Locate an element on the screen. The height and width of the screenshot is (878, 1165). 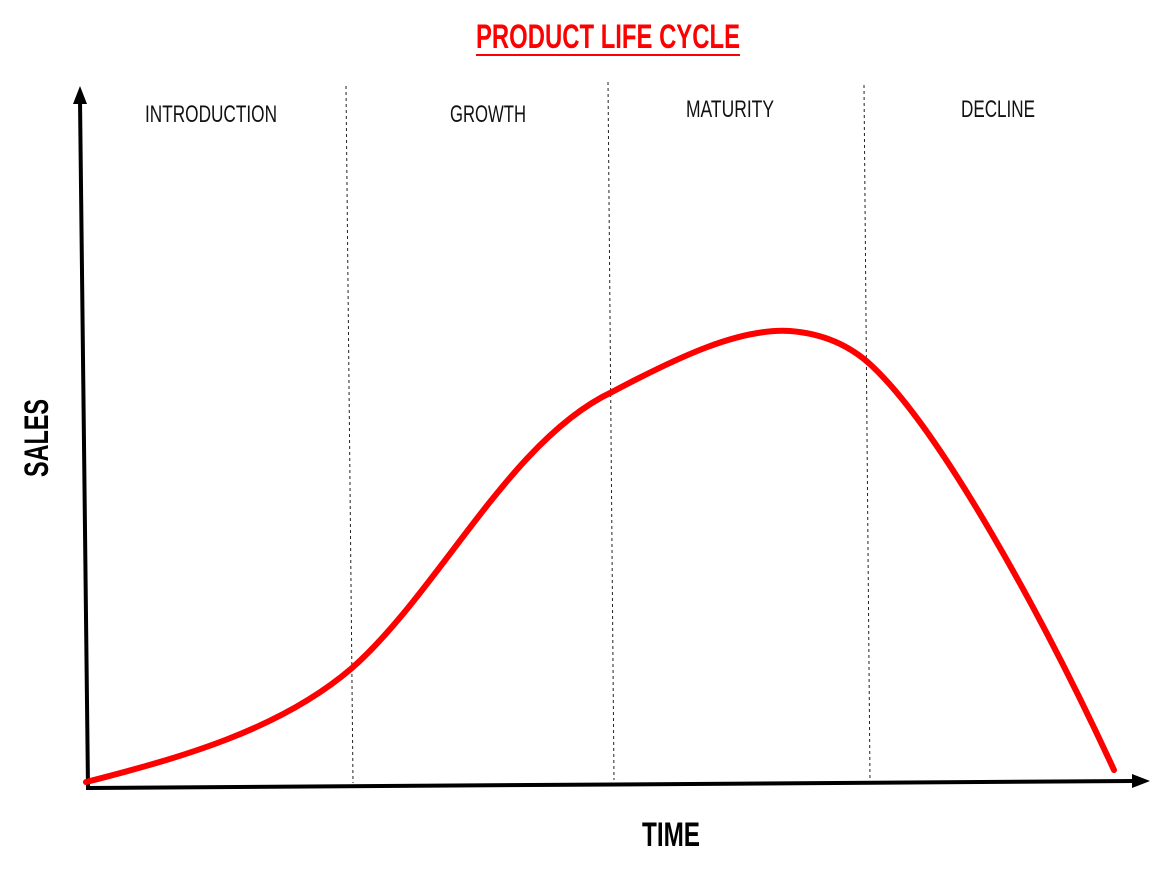
y-axis-label: SALES is located at coordinates (37, 438).